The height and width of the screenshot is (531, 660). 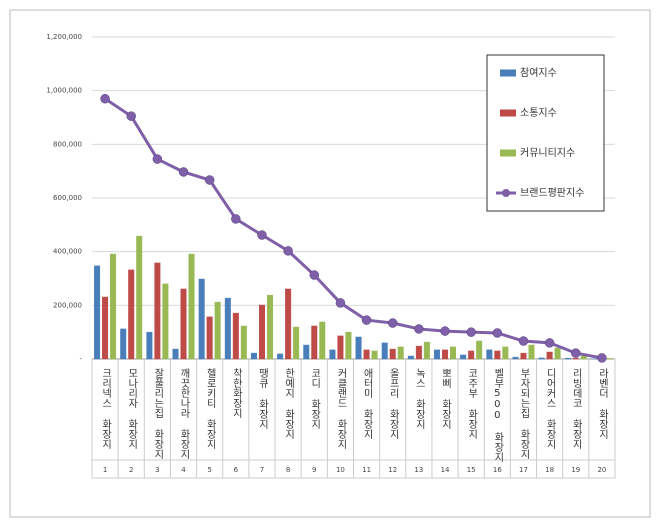 What do you see at coordinates (67, 305) in the screenshot?
I see `y-tick-label: 200,000` at bounding box center [67, 305].